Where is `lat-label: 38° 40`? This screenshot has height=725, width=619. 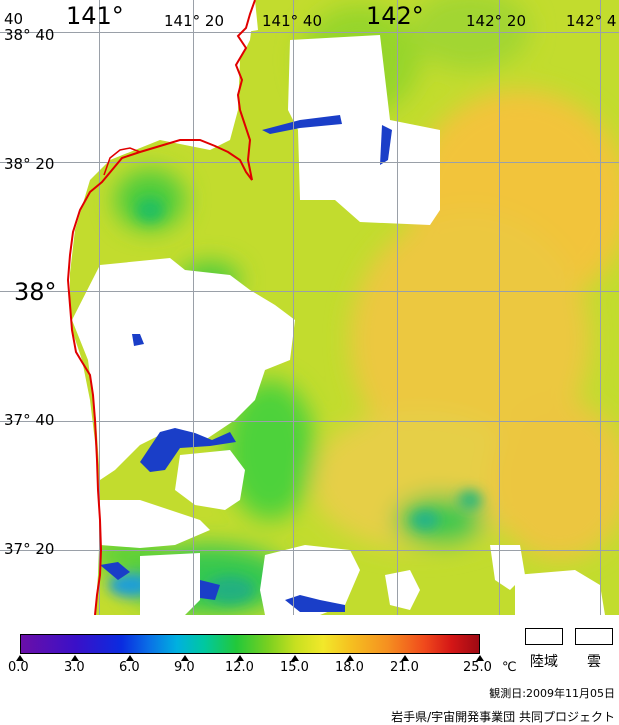
lat-label: 38° 40 is located at coordinates (29, 35).